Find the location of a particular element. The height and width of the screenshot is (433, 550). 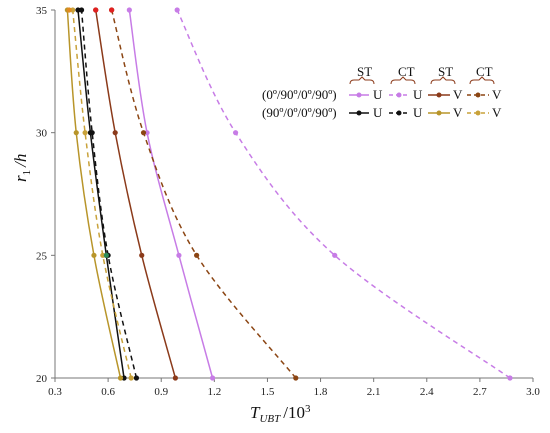

y-tick-label: 25 is located at coordinates (42, 256).